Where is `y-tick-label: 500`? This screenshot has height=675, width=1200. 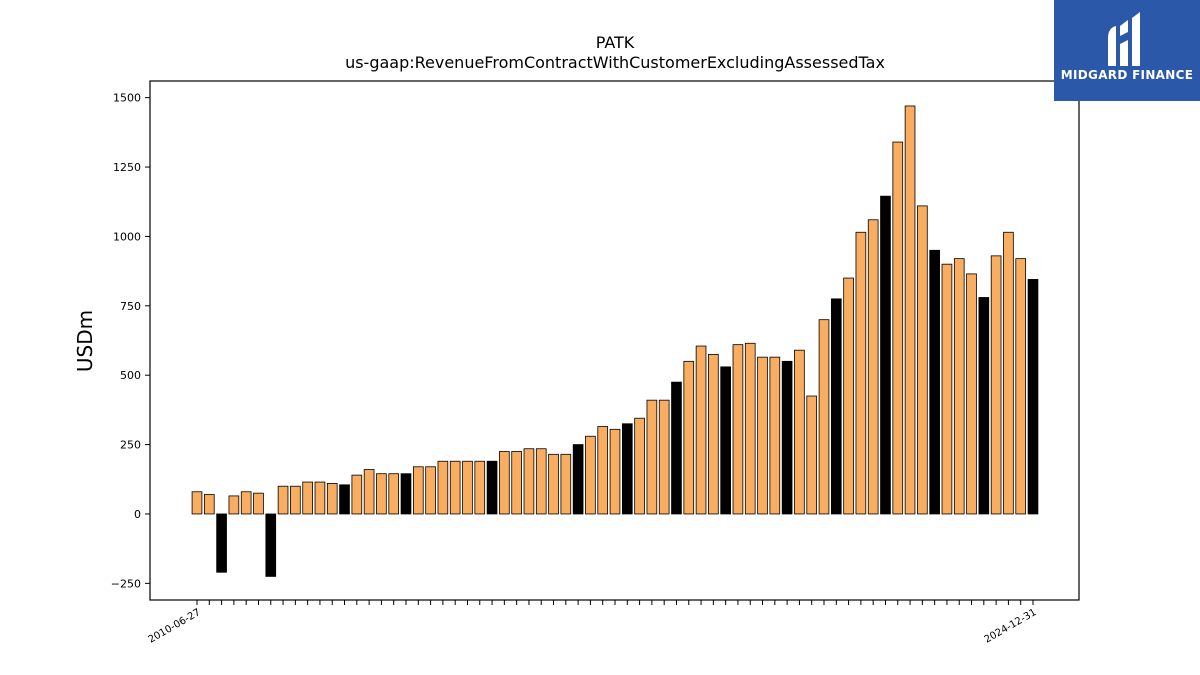
y-tick-label: 500 is located at coordinates (130, 375).